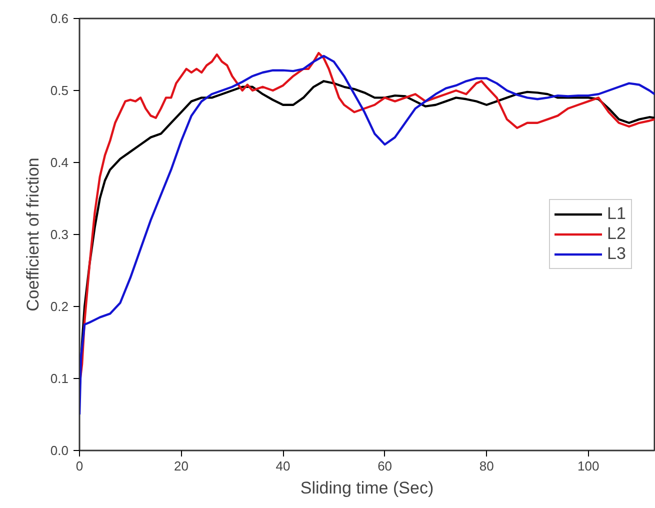 The width and height of the screenshot is (655, 508). Describe the element at coordinates (589, 466) in the screenshot. I see `x-tick-label: 100` at that location.